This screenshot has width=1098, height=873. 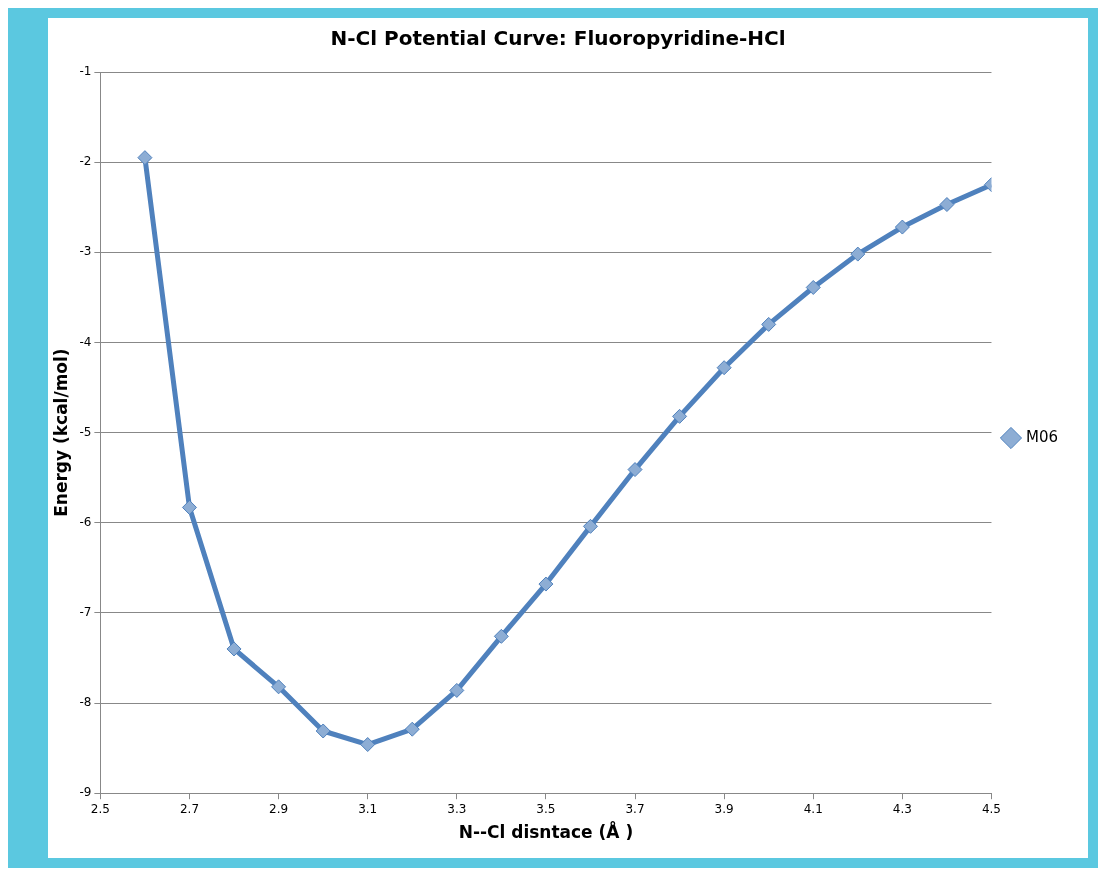 What do you see at coordinates (635, 808) in the screenshot?
I see `x-tick-label: 3.7` at bounding box center [635, 808].